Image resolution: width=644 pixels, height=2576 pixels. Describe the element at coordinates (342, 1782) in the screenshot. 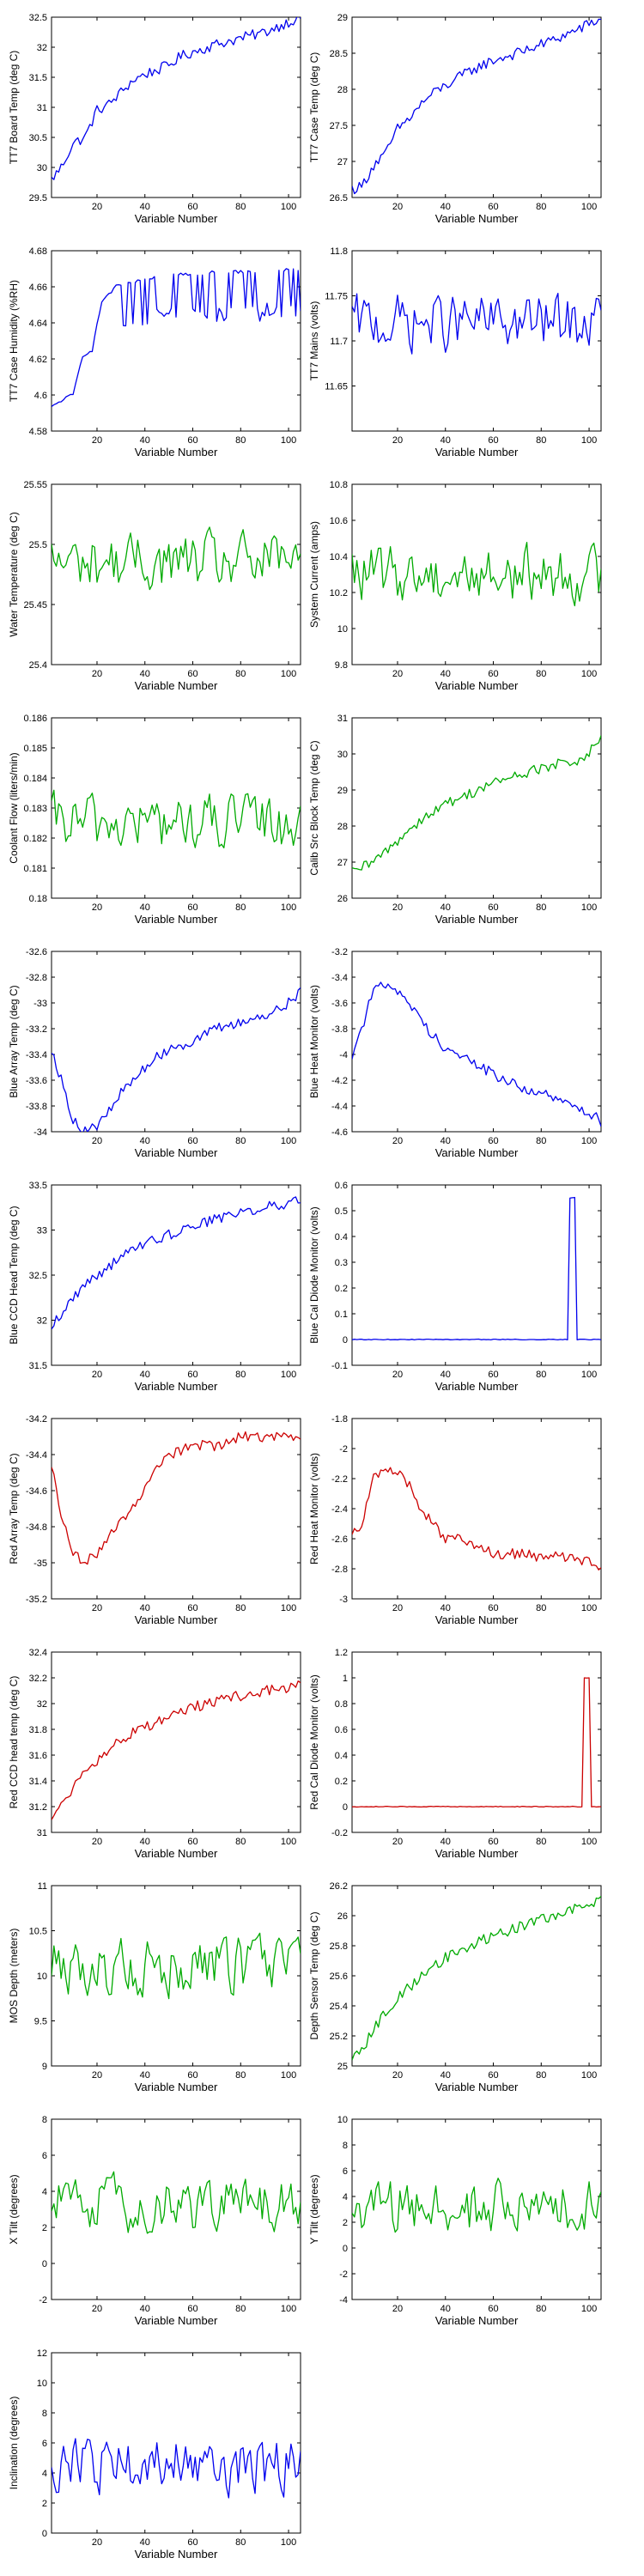

I see `y-tick-label: 0.2` at that location.